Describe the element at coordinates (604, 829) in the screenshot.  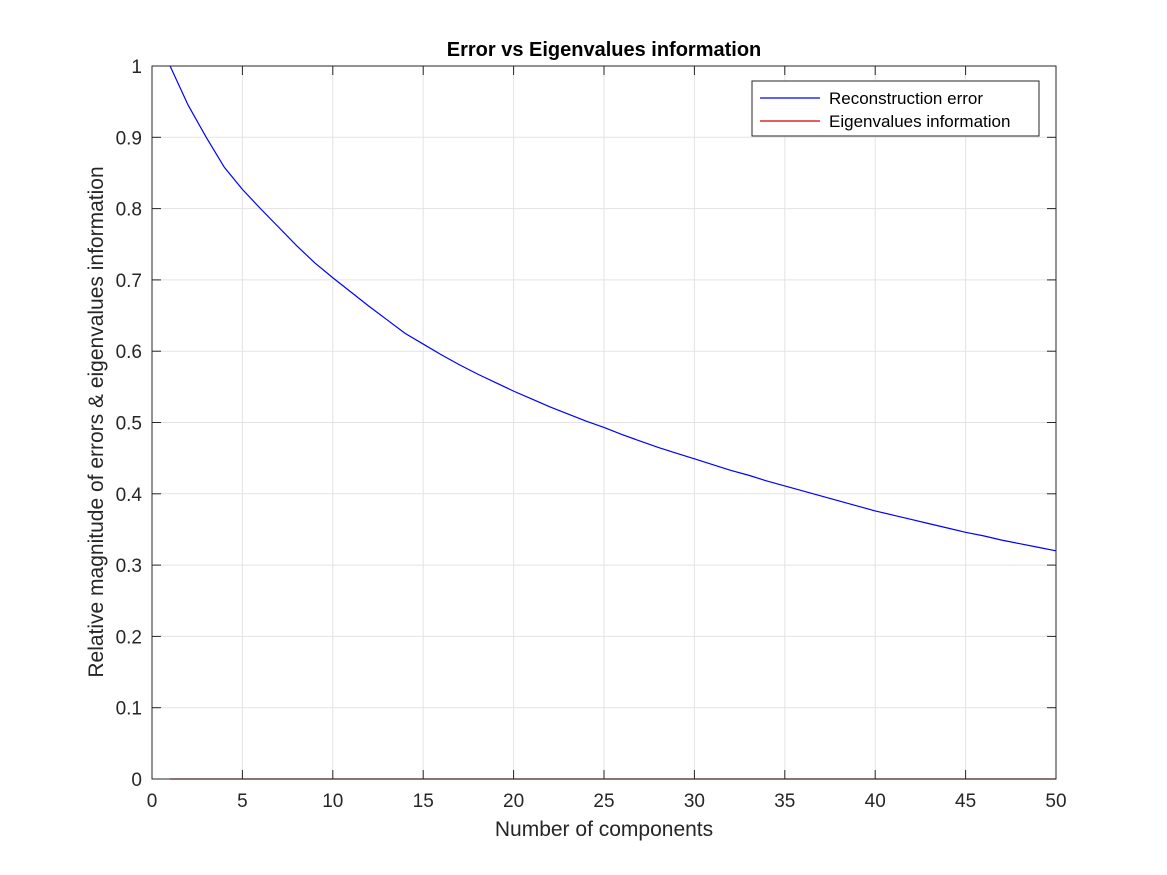
I see `x-axis-label: Number of components` at that location.